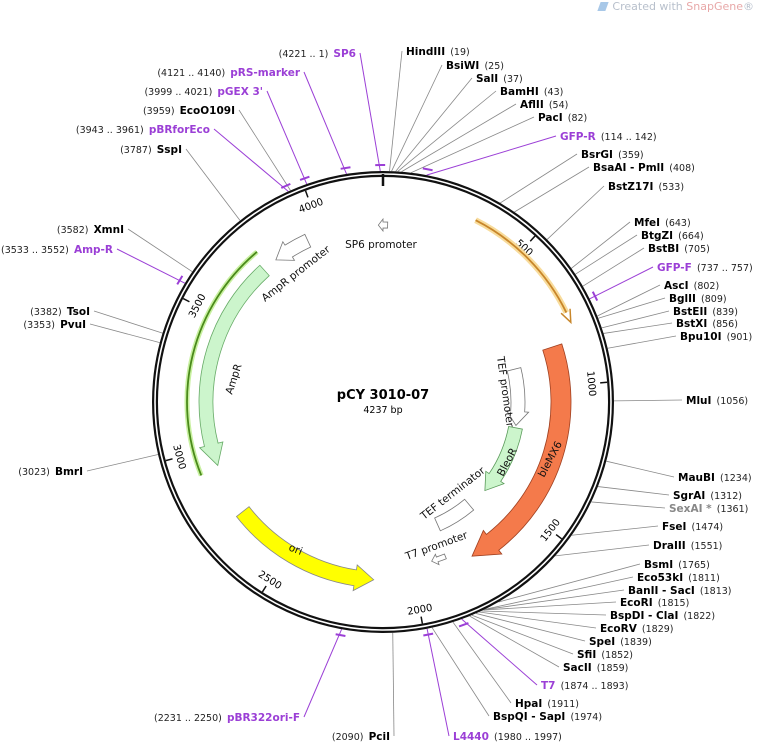  Describe the element at coordinates (519, 92) in the screenshot. I see `site-name: BamHI` at that location.